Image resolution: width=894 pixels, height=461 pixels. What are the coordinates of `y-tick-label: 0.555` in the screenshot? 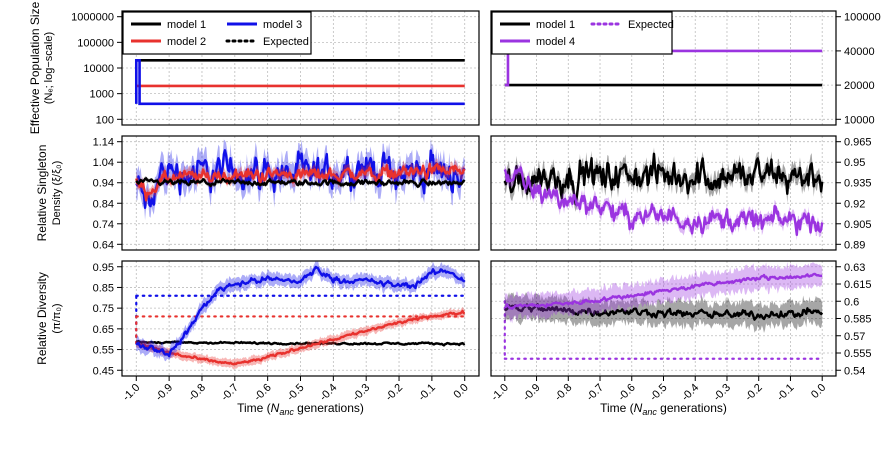 It's located at (858, 354).